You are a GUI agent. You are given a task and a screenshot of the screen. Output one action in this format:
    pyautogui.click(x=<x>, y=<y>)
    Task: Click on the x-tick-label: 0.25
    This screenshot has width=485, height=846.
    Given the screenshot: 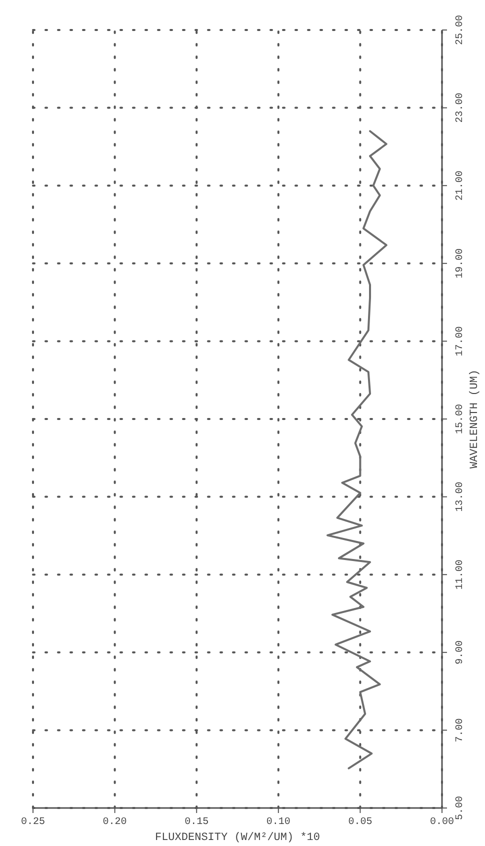 What is the action you would take?
    pyautogui.click(x=33, y=822)
    